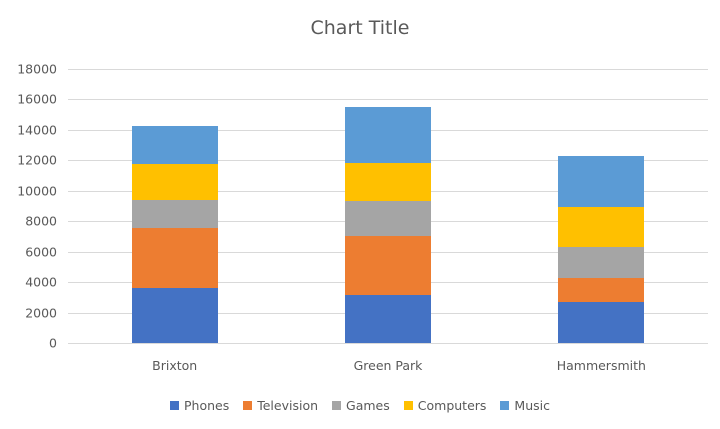 This screenshot has width=720, height=429. What do you see at coordinates (207, 405) in the screenshot?
I see `legend-label: Phones` at bounding box center [207, 405].